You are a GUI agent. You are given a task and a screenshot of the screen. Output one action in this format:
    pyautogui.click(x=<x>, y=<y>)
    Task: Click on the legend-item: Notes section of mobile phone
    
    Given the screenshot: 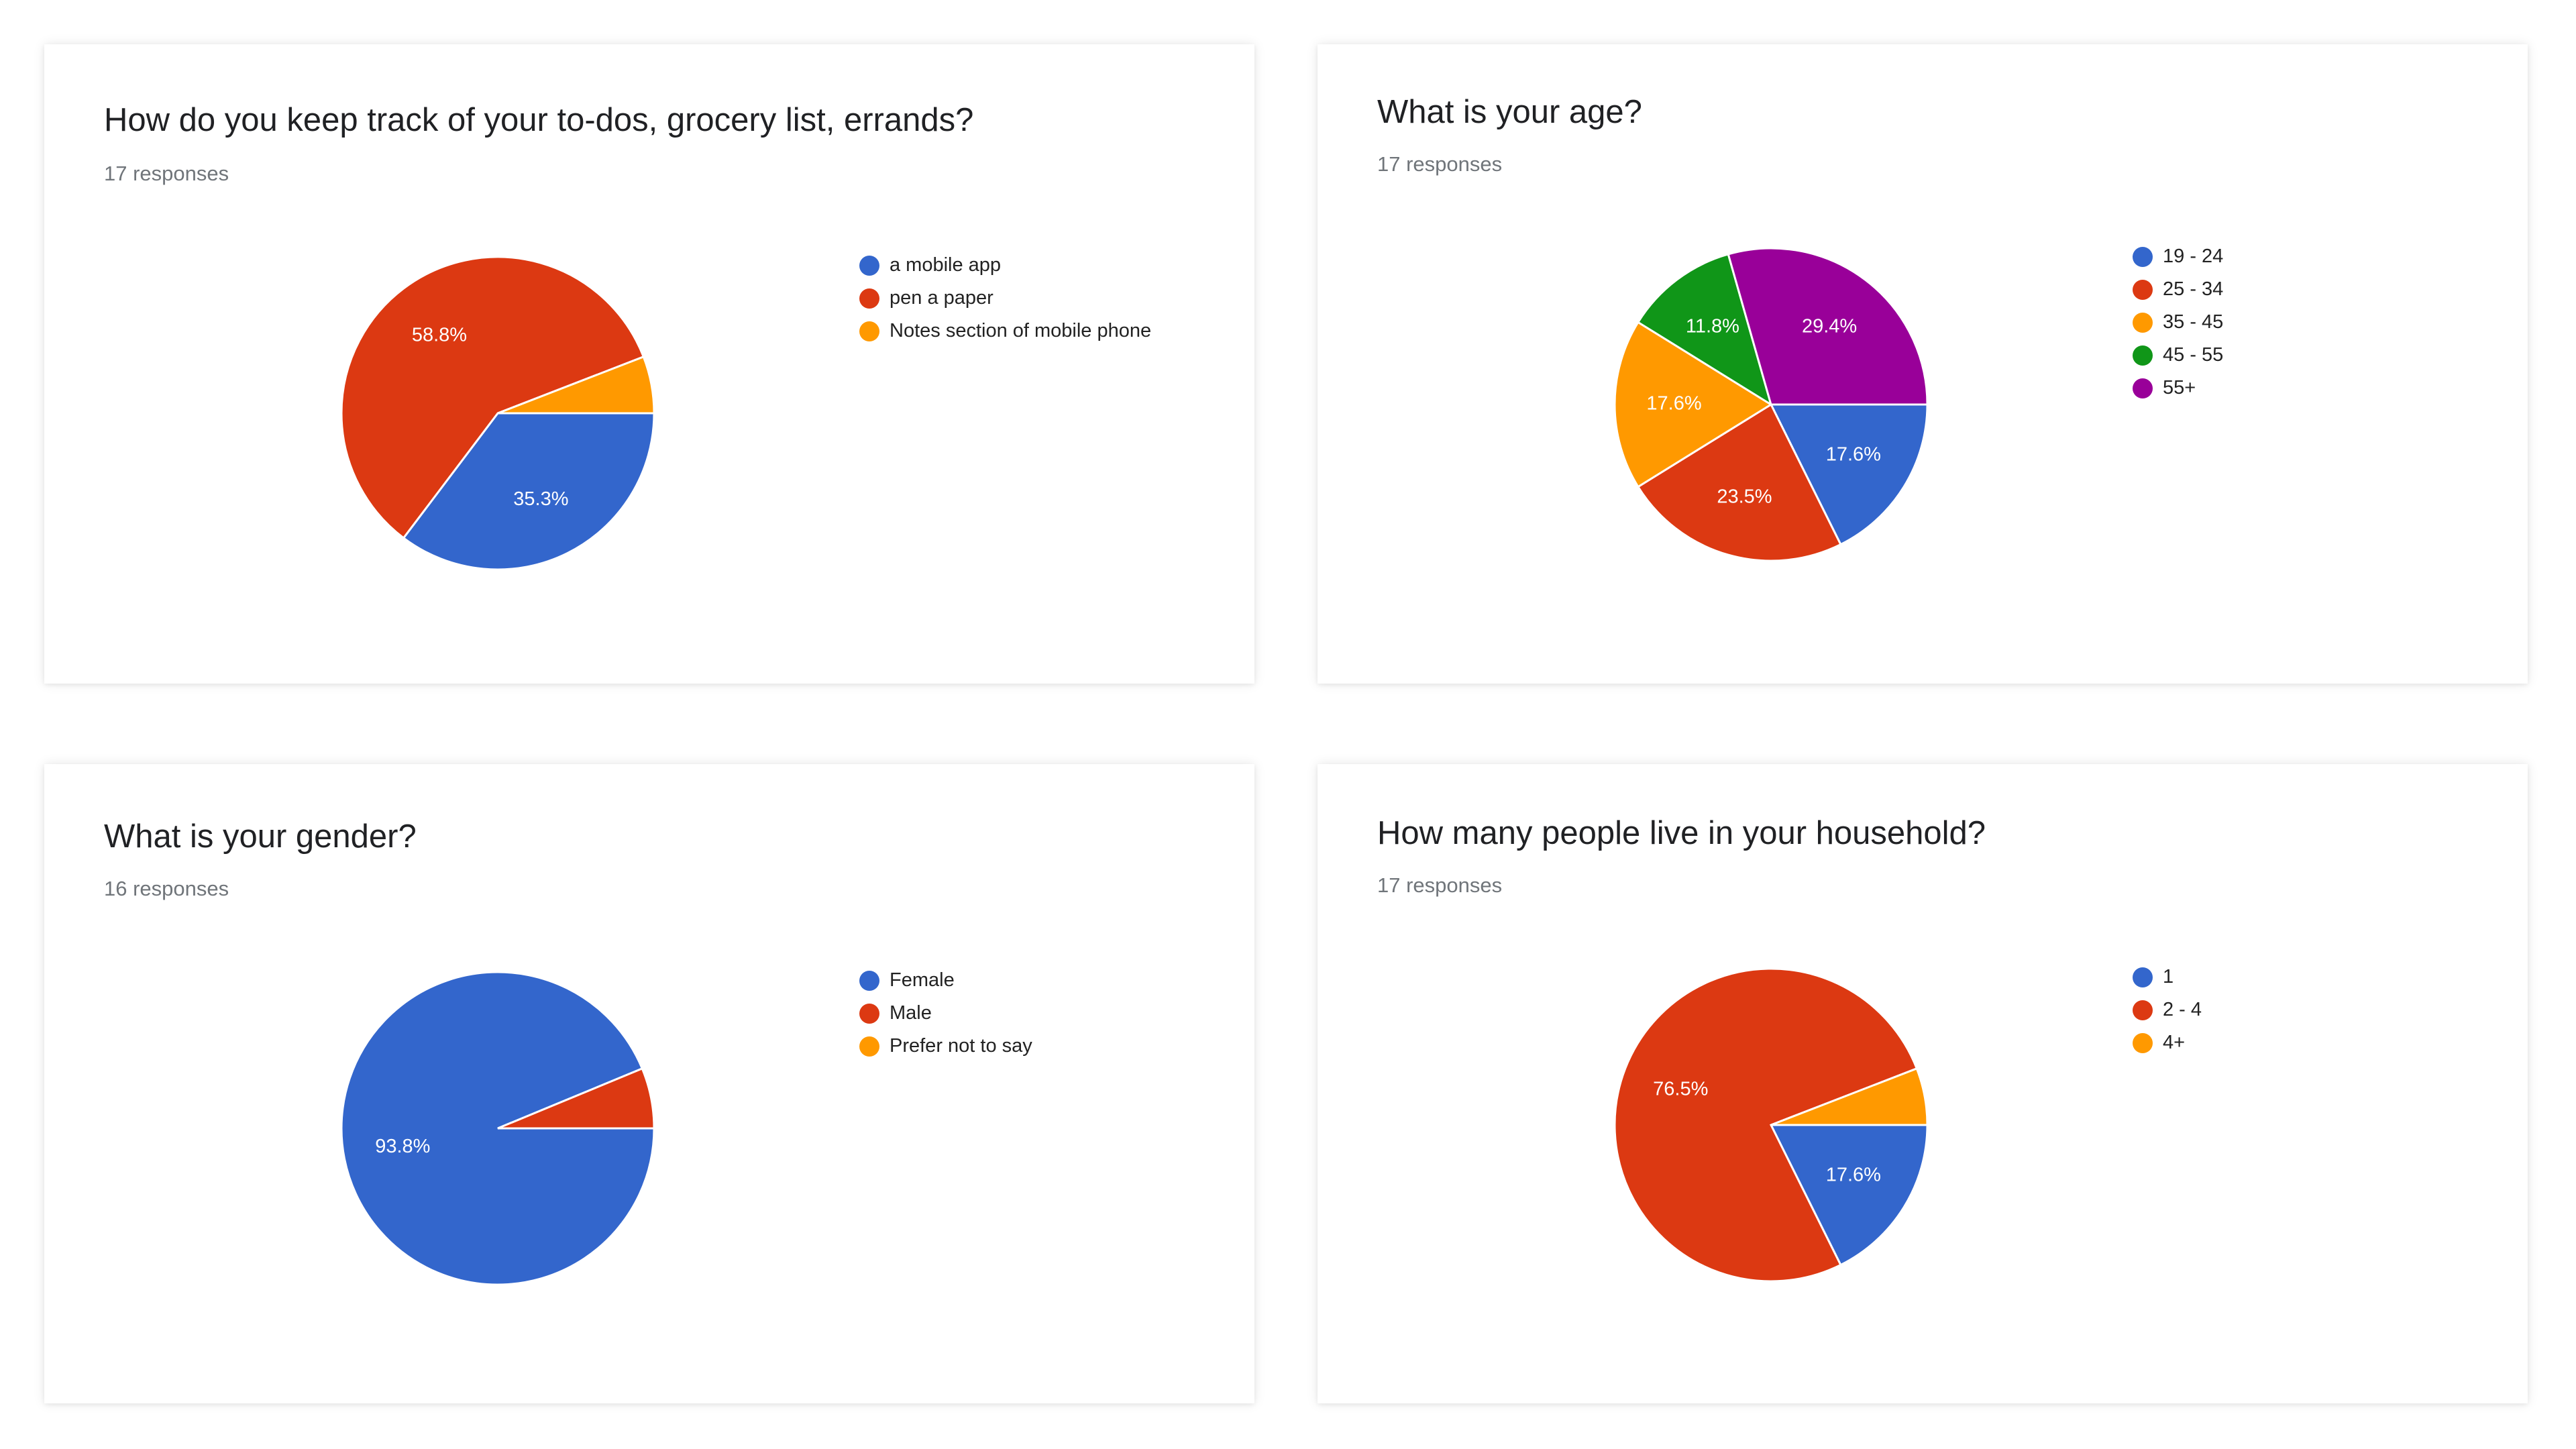 What is the action you would take?
    pyautogui.click(x=1005, y=331)
    